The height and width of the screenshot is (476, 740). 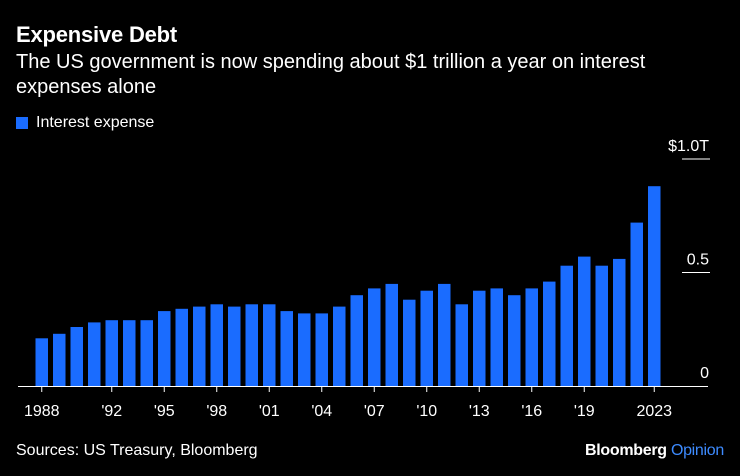 What do you see at coordinates (566, 325) in the screenshot?
I see `bar-2018` at bounding box center [566, 325].